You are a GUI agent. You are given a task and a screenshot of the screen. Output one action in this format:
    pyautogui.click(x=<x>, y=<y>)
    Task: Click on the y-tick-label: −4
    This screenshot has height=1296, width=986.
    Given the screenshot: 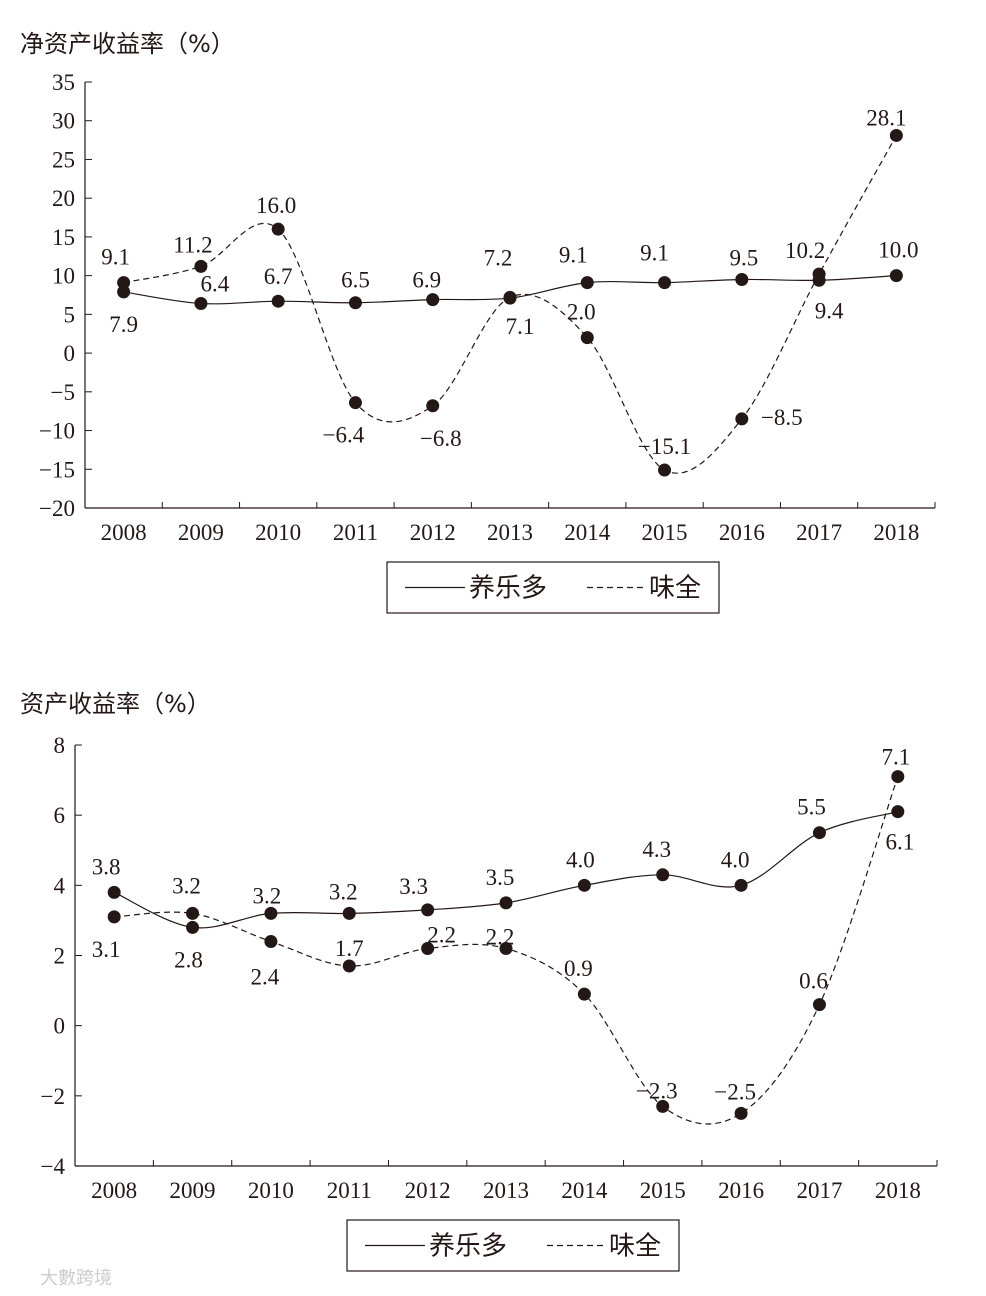 What is the action you would take?
    pyautogui.click(x=53, y=1166)
    